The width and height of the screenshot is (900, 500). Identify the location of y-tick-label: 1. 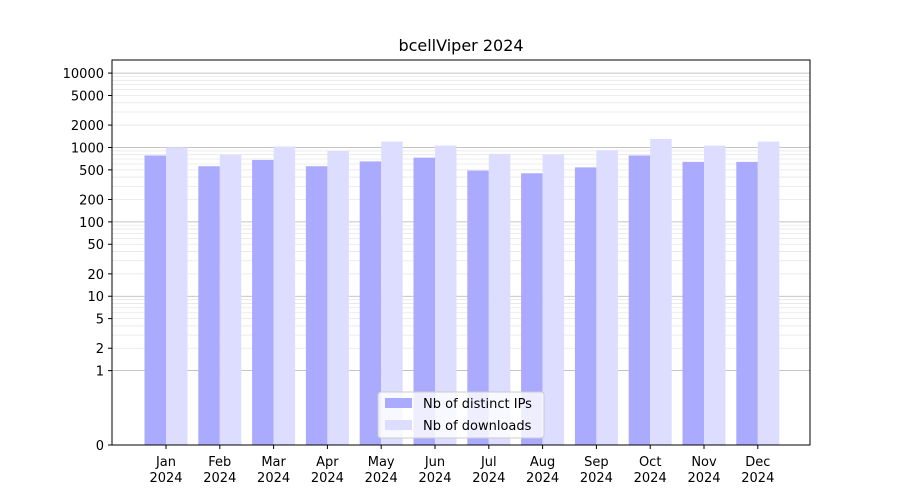
(100, 372).